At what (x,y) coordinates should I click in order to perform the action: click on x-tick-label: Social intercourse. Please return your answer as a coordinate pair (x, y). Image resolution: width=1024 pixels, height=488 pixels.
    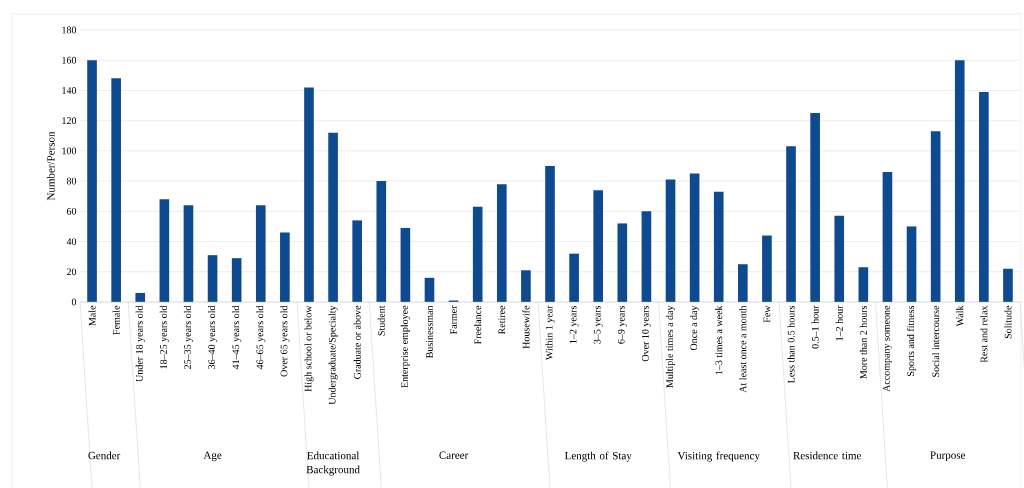
    Looking at the image, I should click on (936, 341).